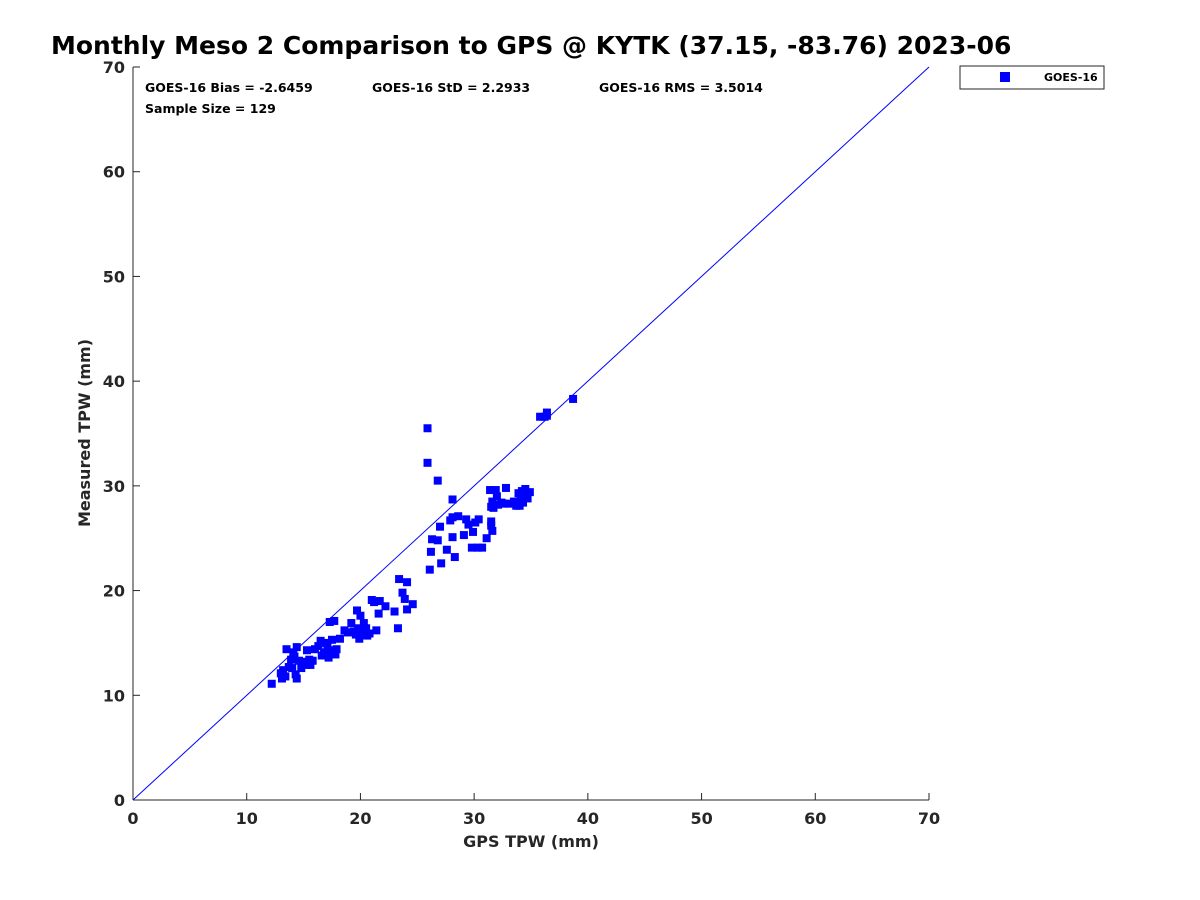 Image resolution: width=1200 pixels, height=900 pixels. Describe the element at coordinates (114, 67) in the screenshot. I see `y-tick-label: 70` at that location.